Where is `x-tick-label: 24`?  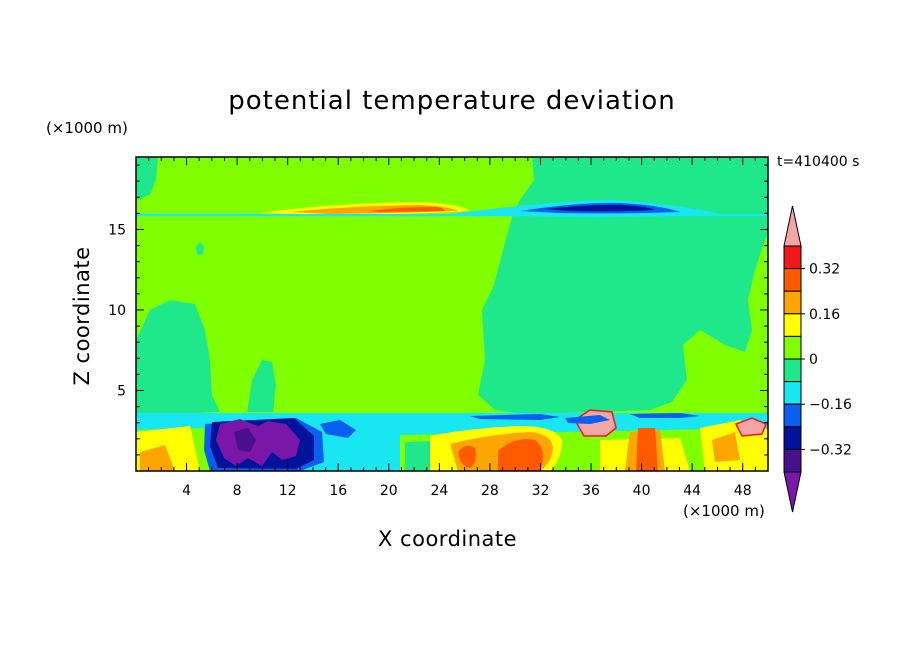
x-tick-label: 24 is located at coordinates (439, 491).